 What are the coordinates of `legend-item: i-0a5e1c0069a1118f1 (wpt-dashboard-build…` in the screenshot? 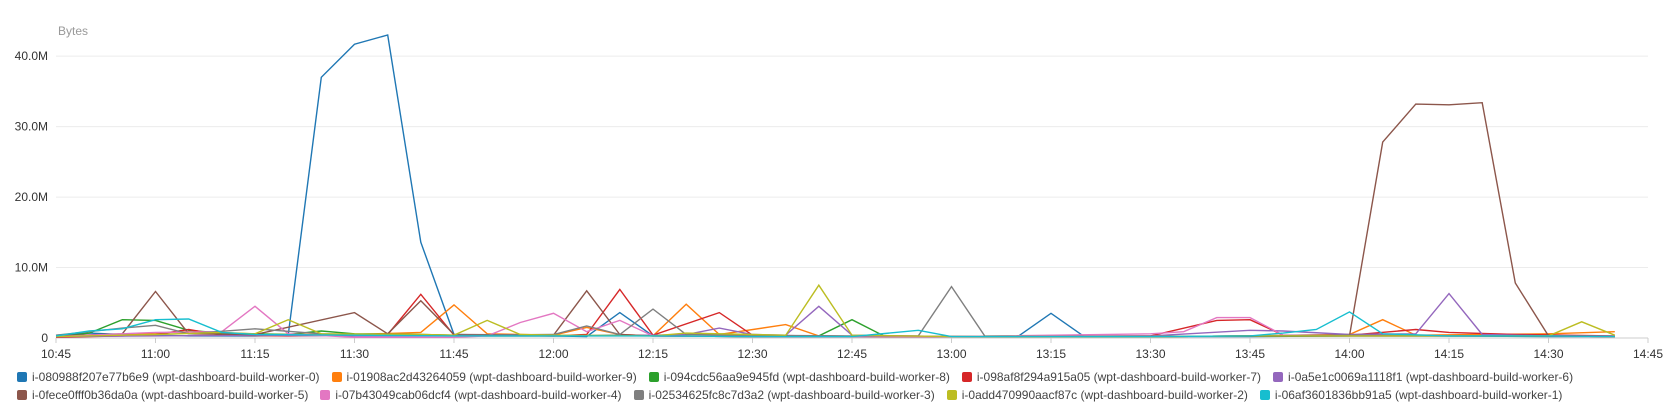 It's located at (1423, 377).